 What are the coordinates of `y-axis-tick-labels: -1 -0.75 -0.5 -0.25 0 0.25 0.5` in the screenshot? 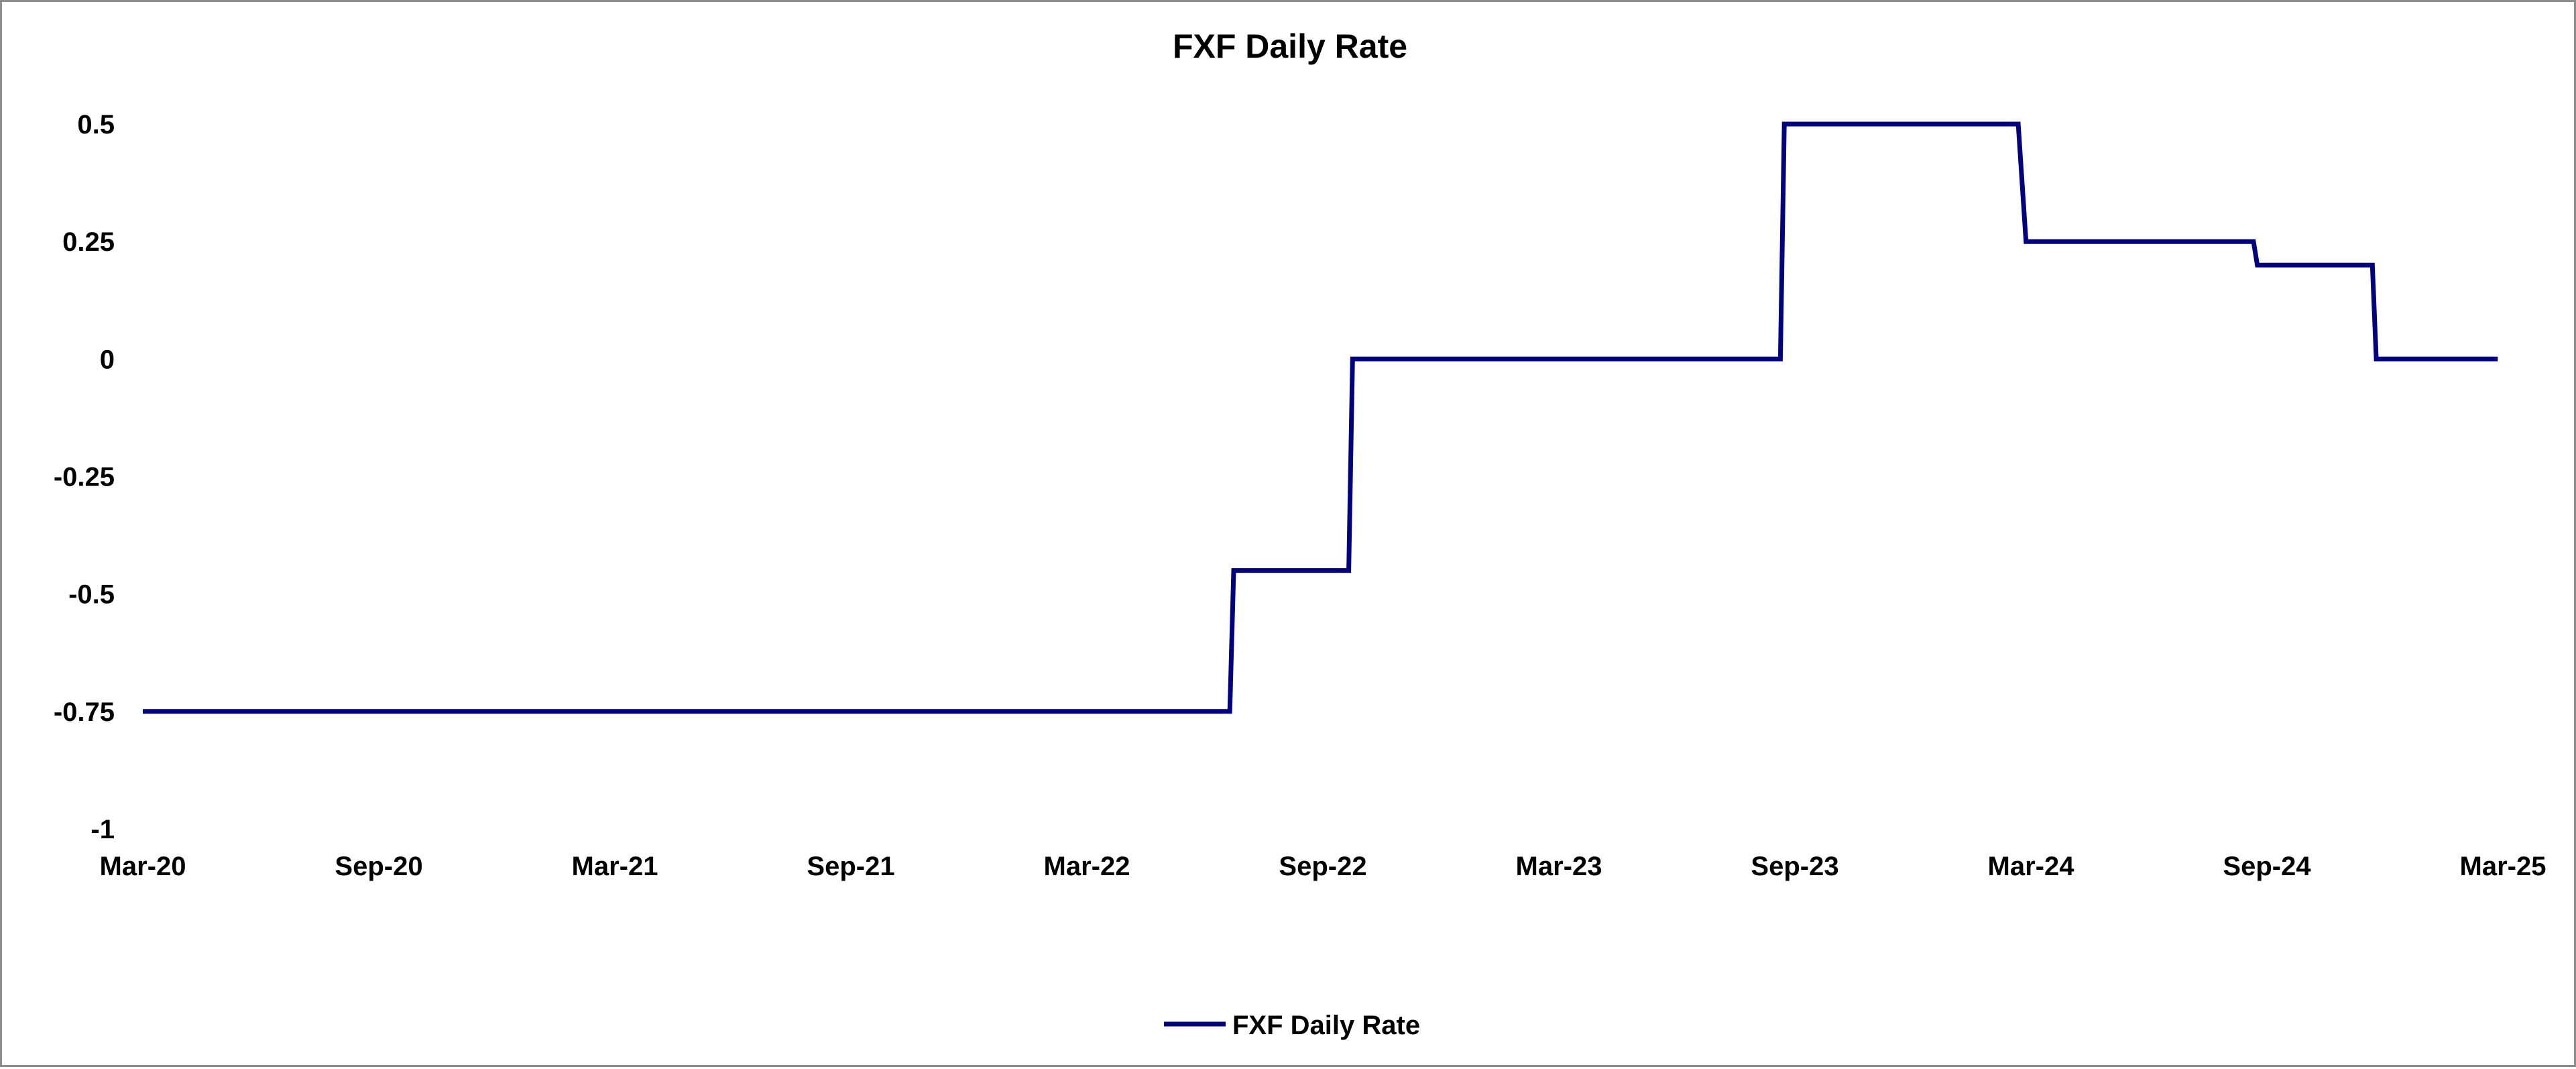 It's located at (84, 477).